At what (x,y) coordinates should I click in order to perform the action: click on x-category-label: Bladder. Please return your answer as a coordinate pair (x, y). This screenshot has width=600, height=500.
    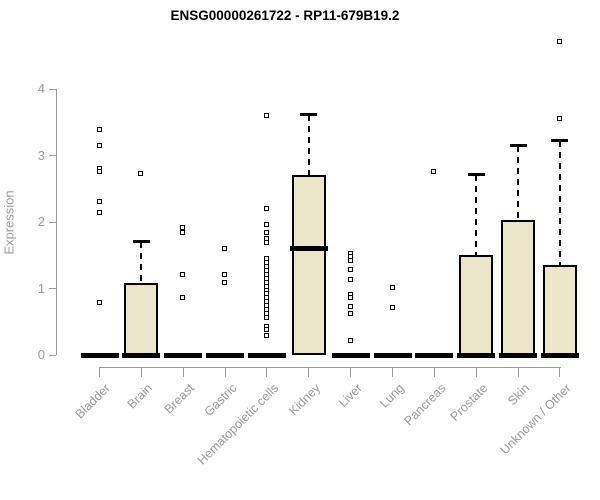
    Looking at the image, I should click on (93, 401).